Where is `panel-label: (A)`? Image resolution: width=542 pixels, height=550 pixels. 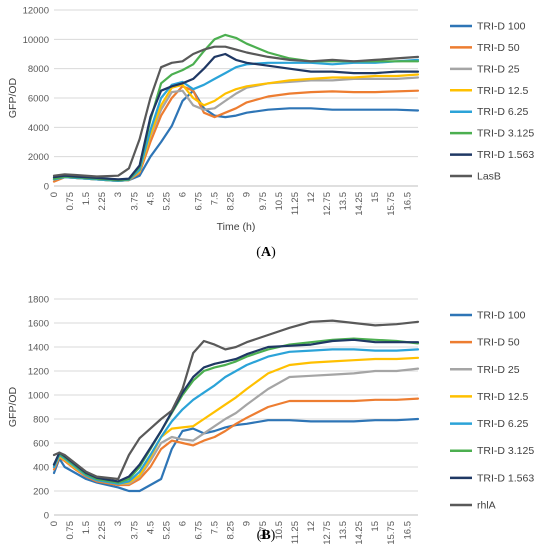
panel-label: (A) is located at coordinates (266, 252).